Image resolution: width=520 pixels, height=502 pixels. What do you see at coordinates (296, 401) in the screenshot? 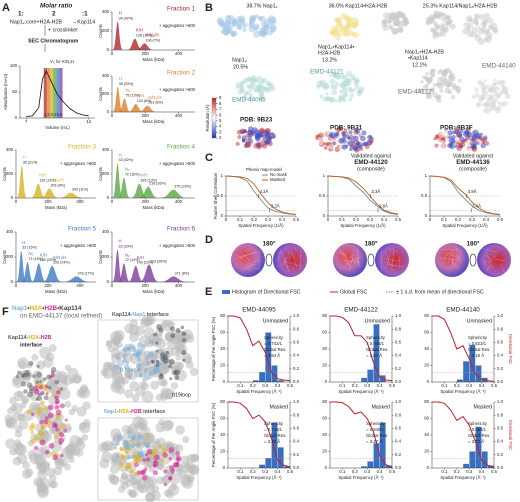
I see `y-tick-label: 1.0` at bounding box center [296, 401].